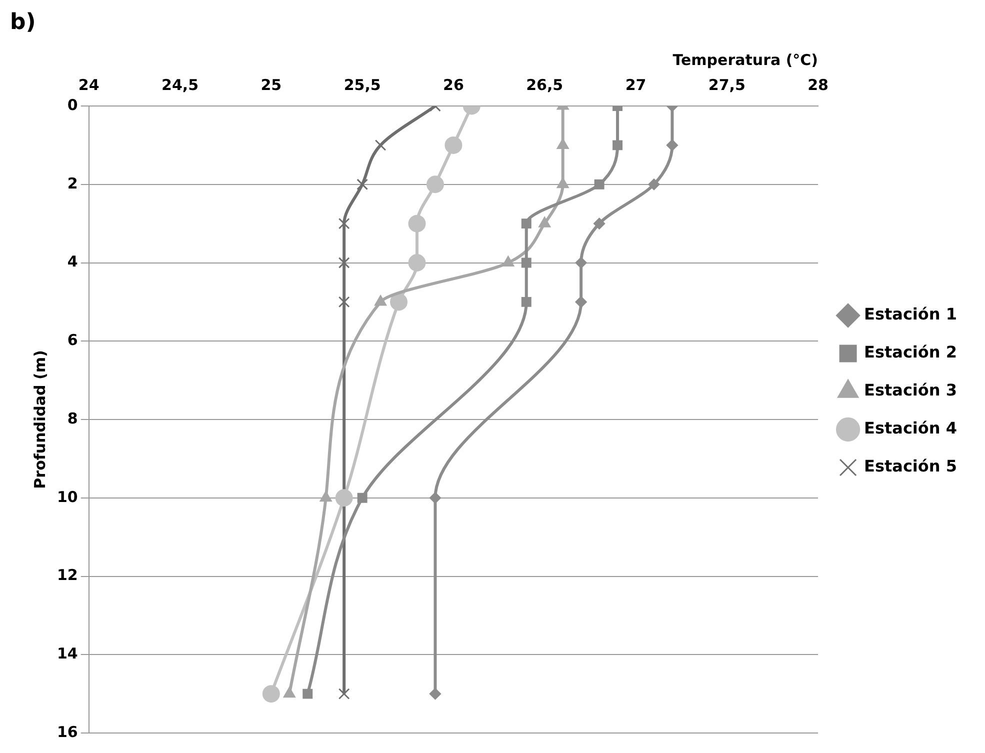 The height and width of the screenshot is (753, 985). What do you see at coordinates (727, 85) in the screenshot?
I see `x-tick-label: 27,5` at bounding box center [727, 85].